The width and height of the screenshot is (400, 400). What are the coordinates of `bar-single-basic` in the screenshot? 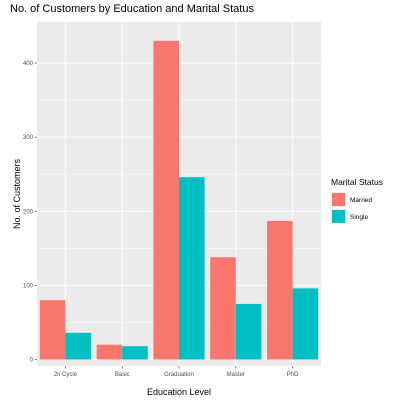 It's located at (135, 353).